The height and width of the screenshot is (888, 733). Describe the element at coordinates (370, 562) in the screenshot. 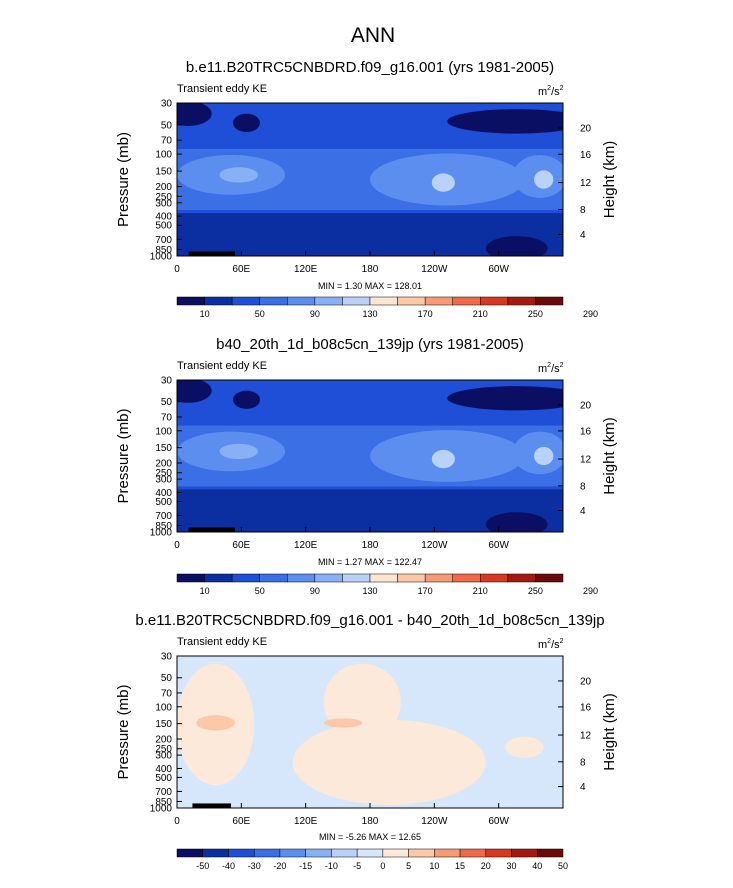

I see `stats-label: MIN = 1.27 MAX = 122.47` at that location.